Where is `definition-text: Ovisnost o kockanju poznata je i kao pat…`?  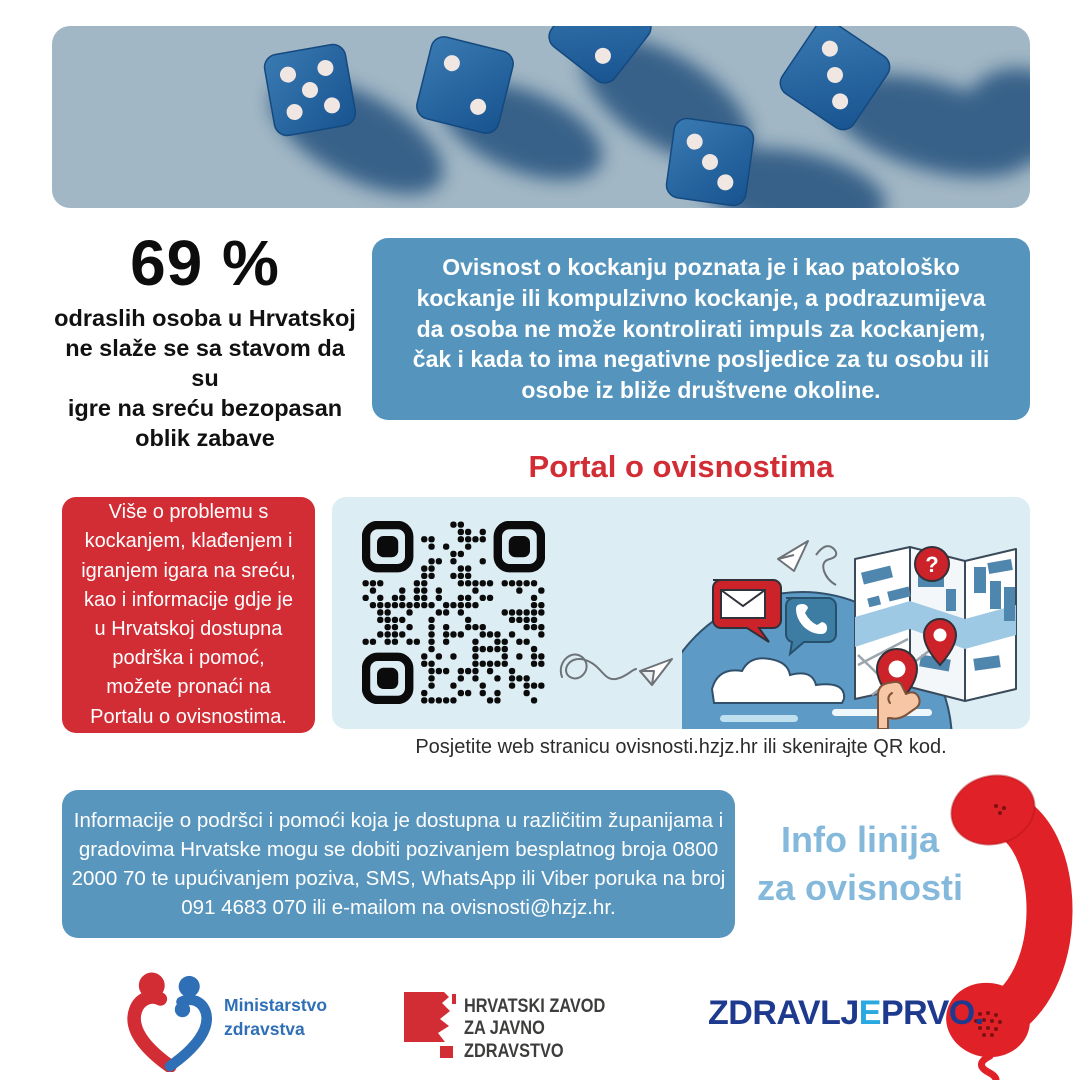
definition-text: Ovisnost o kockanju poznata je i kao pat… is located at coordinates (701, 328).